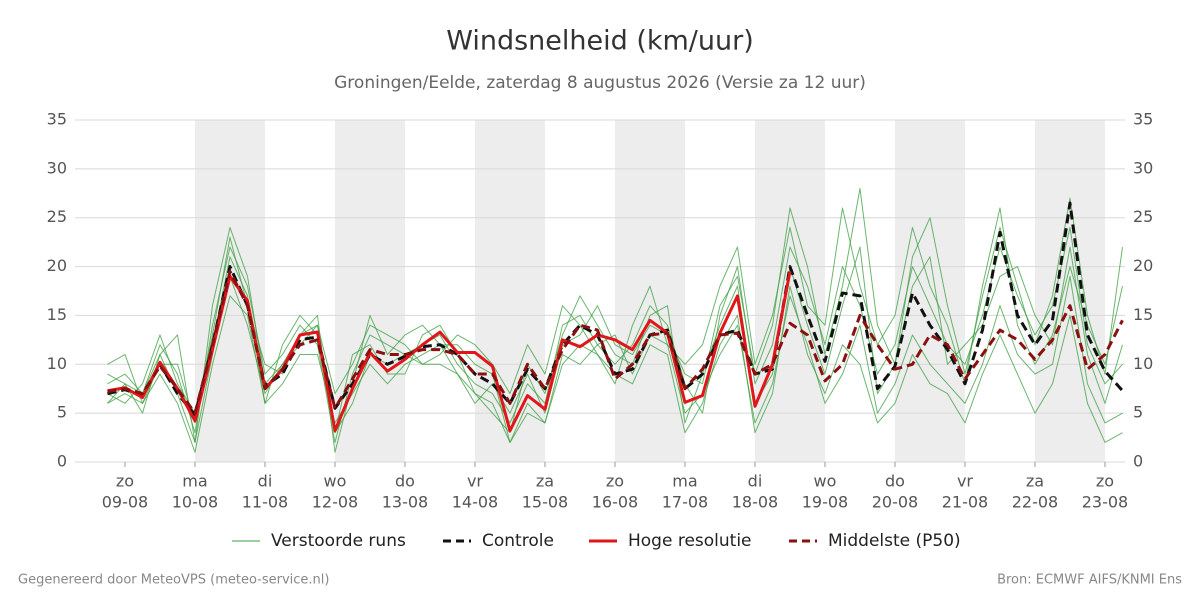 The height and width of the screenshot is (600, 1200). What do you see at coordinates (1143, 167) in the screenshot?
I see `y2-tick-label: 30` at bounding box center [1143, 167].